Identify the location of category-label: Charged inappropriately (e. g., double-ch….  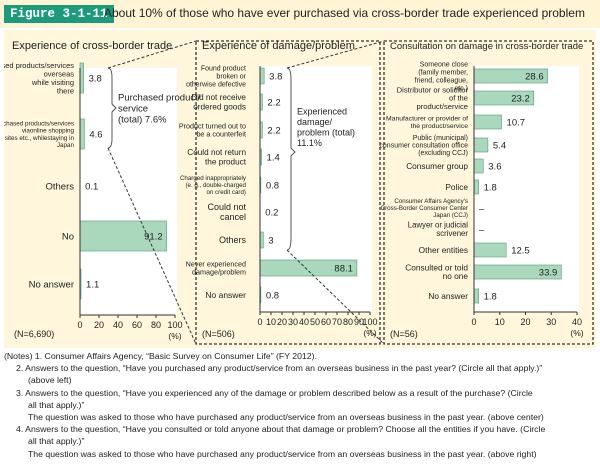
(213, 185).